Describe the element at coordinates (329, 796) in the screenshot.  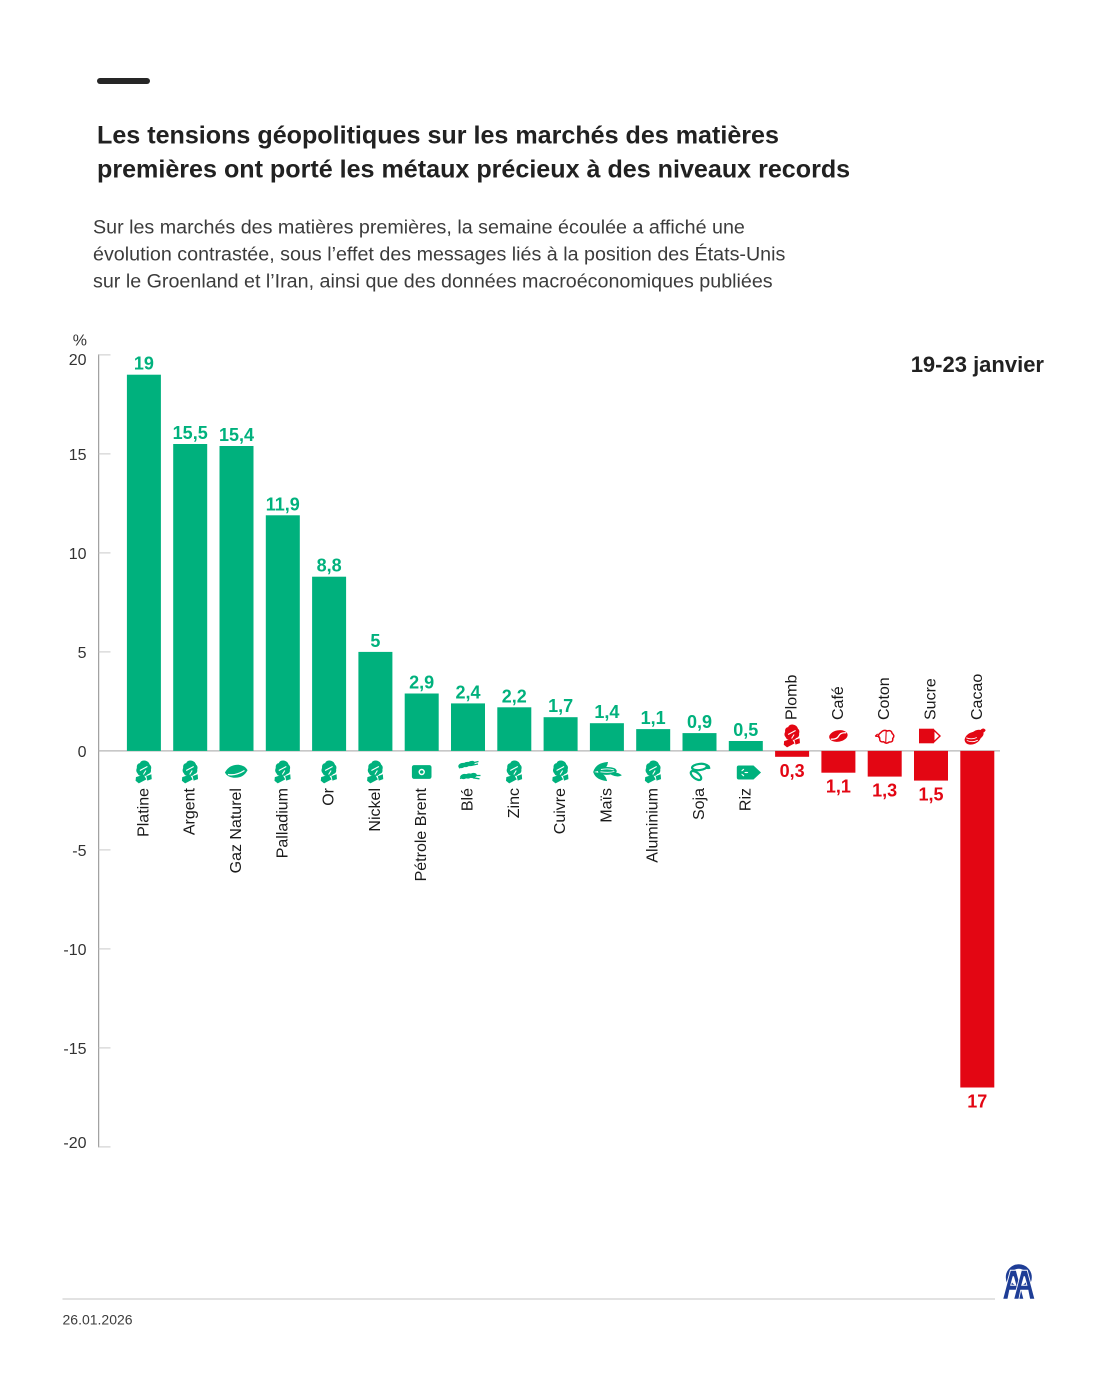
I see `svg-text: Or` at that location.